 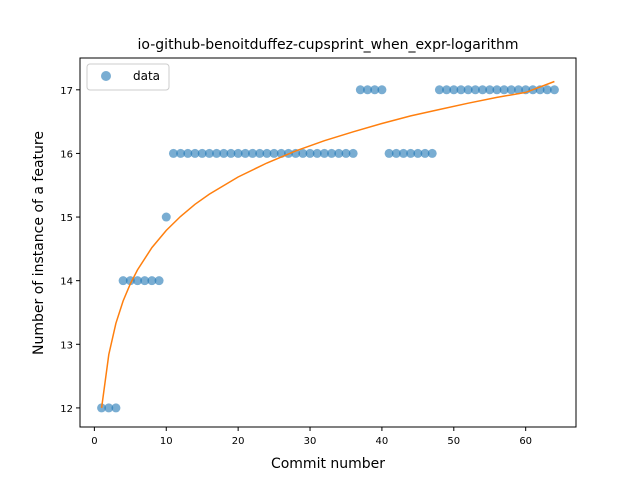 What do you see at coordinates (66, 154) in the screenshot?
I see `y-tick-label: 16` at bounding box center [66, 154].